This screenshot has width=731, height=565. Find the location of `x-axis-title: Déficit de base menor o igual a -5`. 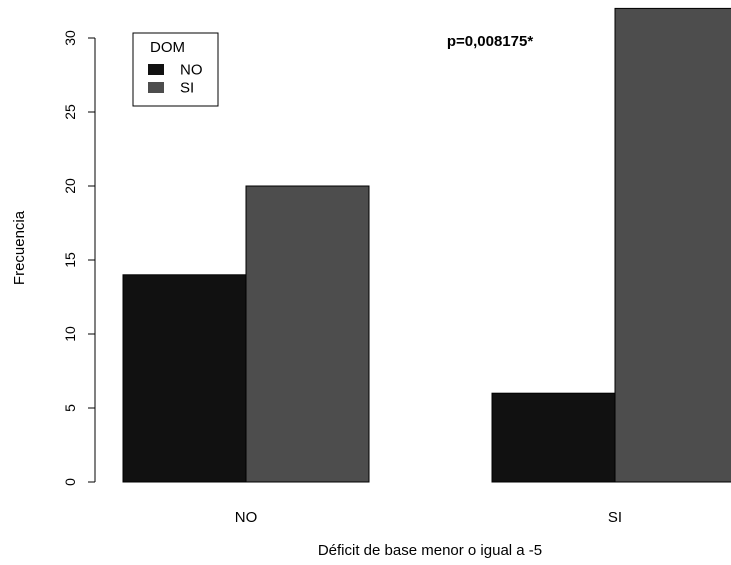

x-axis-title: Déficit de base menor o igual a -5 is located at coordinates (430, 550).